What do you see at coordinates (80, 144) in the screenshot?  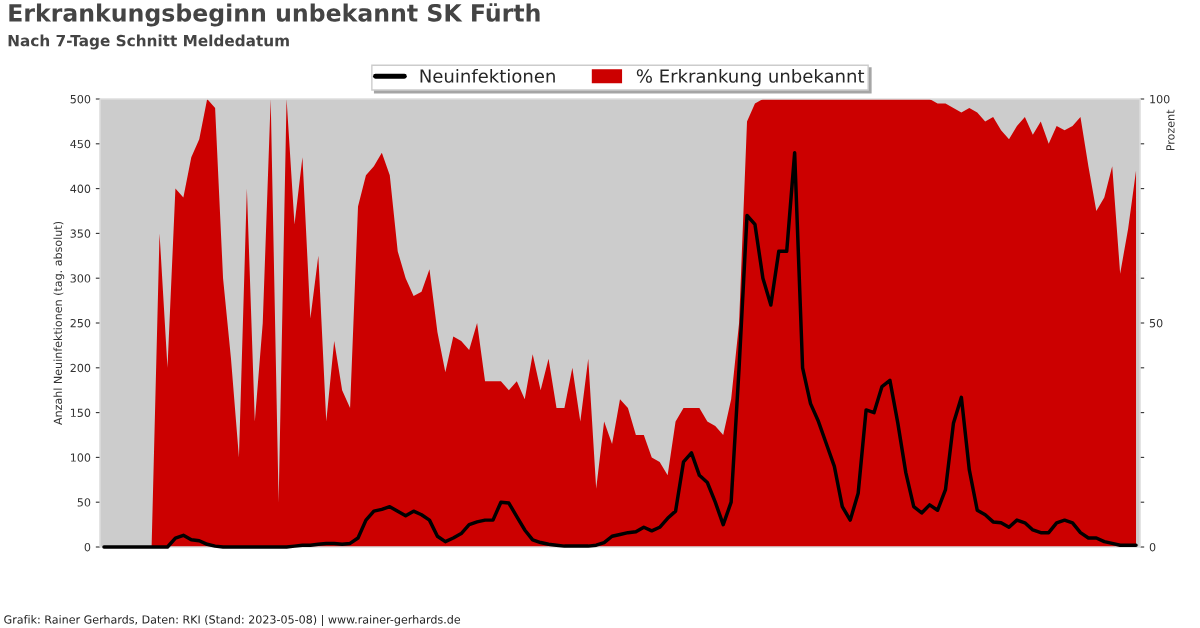 I see `y-tick-label: 450` at bounding box center [80, 144].